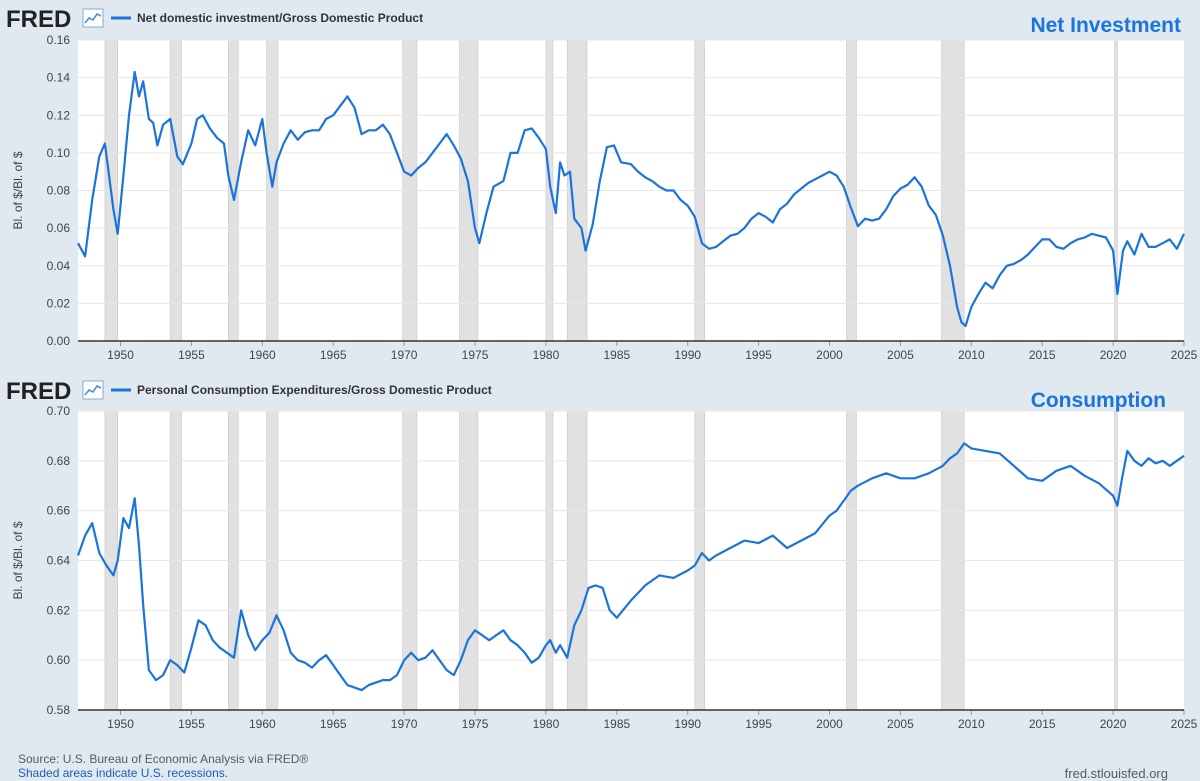  What do you see at coordinates (1184, 724) in the screenshot?
I see `consumption-xtick-label: 2025` at bounding box center [1184, 724].